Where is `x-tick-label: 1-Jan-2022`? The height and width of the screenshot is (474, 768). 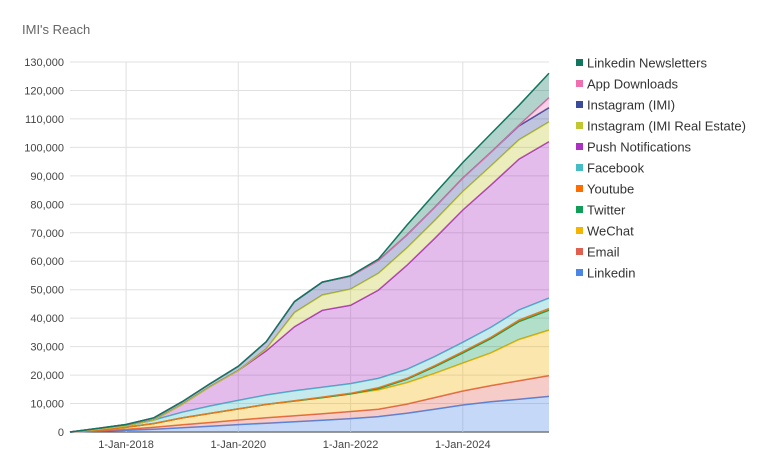
x-tick-label: 1-Jan-2022 is located at coordinates (351, 445).